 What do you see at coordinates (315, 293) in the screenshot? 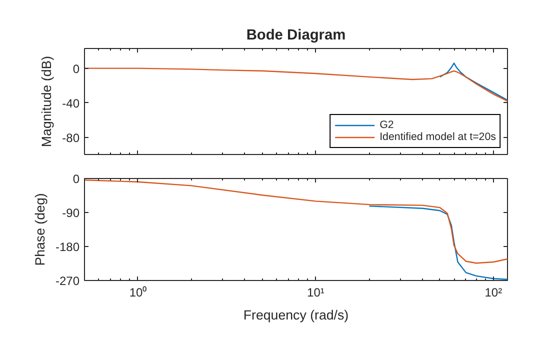
I see `x-tick-label: 10¹` at bounding box center [315, 293].